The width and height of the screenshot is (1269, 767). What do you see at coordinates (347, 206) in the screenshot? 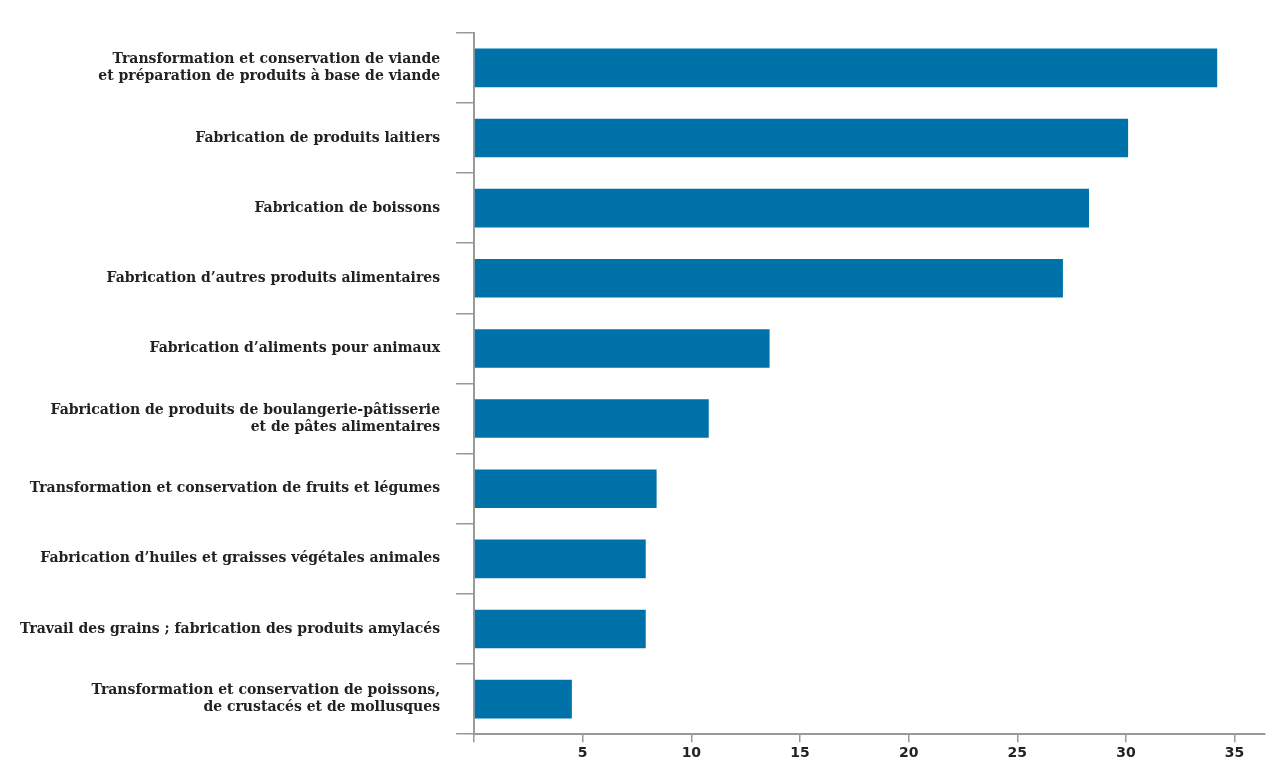
I see `y-tick-label: Fabrication de boissons` at bounding box center [347, 206].